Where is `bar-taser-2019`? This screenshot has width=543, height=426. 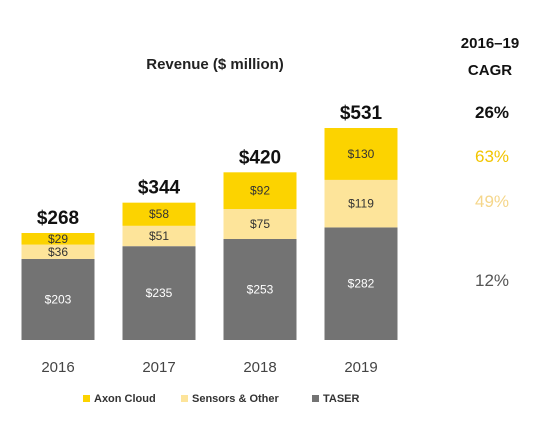 bar-taser-2019 is located at coordinates (361, 283).